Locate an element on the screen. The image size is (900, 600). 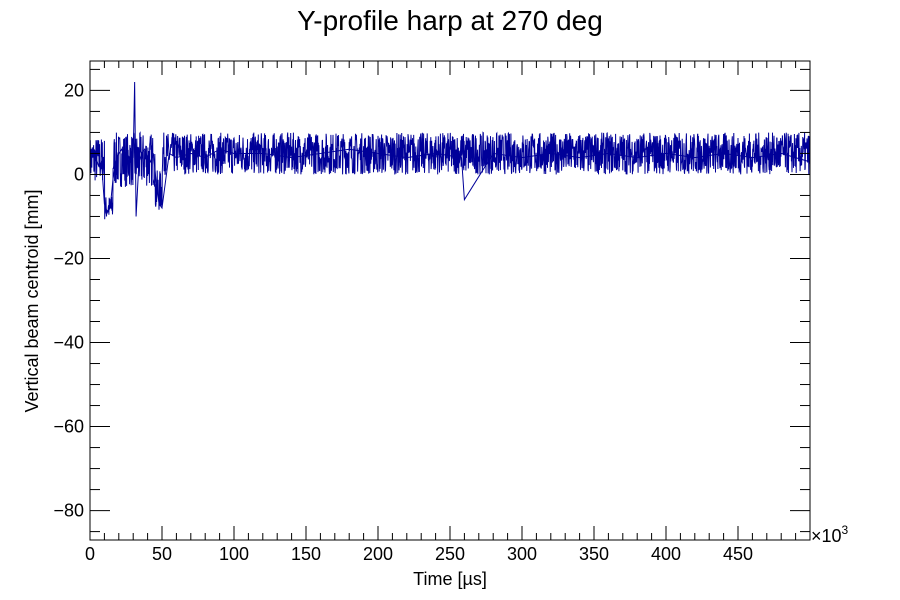
x-tick-label: 450 is located at coordinates (738, 554).